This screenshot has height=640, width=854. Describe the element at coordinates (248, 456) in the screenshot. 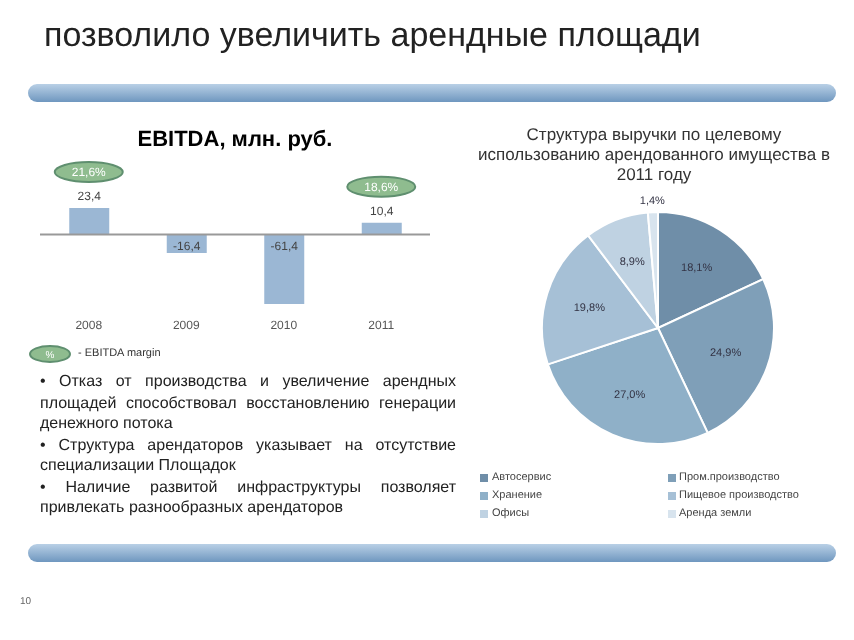

I see `text: • Структура арендаторов указывает на отсутствие специализации Площадок` at that location.